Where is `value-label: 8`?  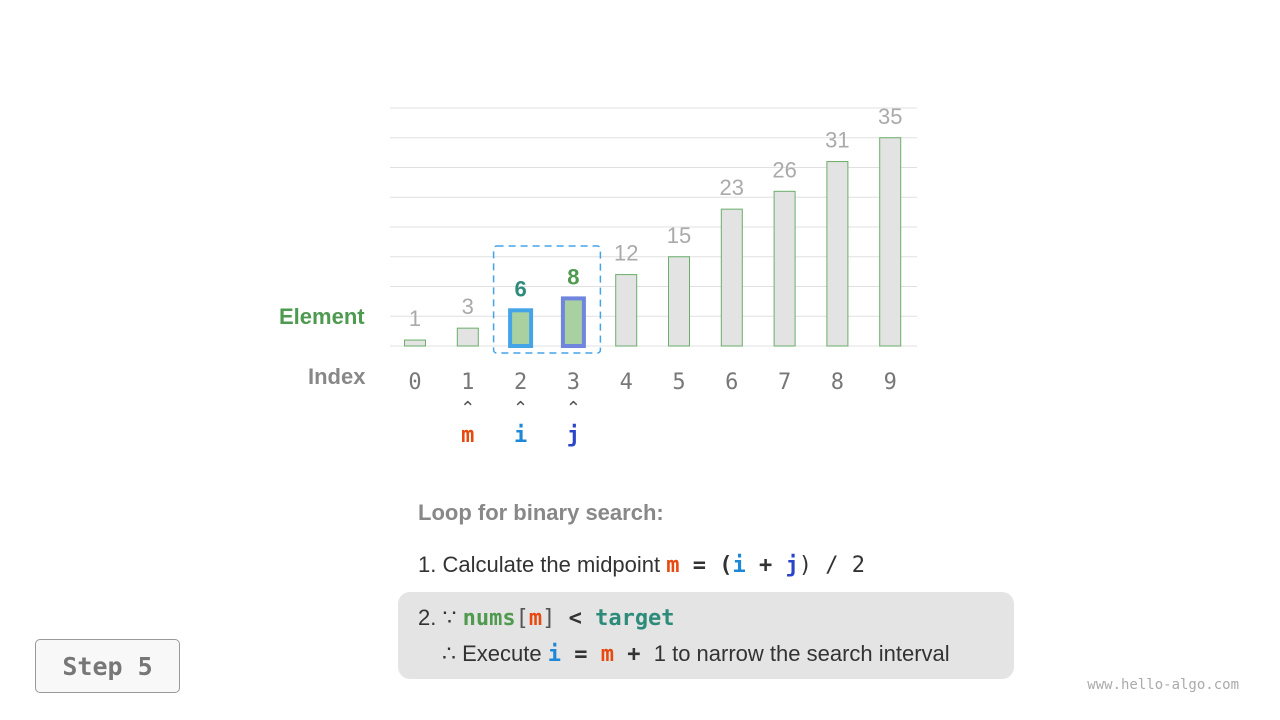 value-label: 8 is located at coordinates (573, 276).